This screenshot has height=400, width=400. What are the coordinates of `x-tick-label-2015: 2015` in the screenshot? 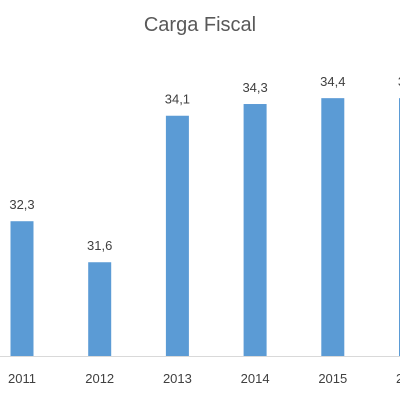 It's located at (332, 378).